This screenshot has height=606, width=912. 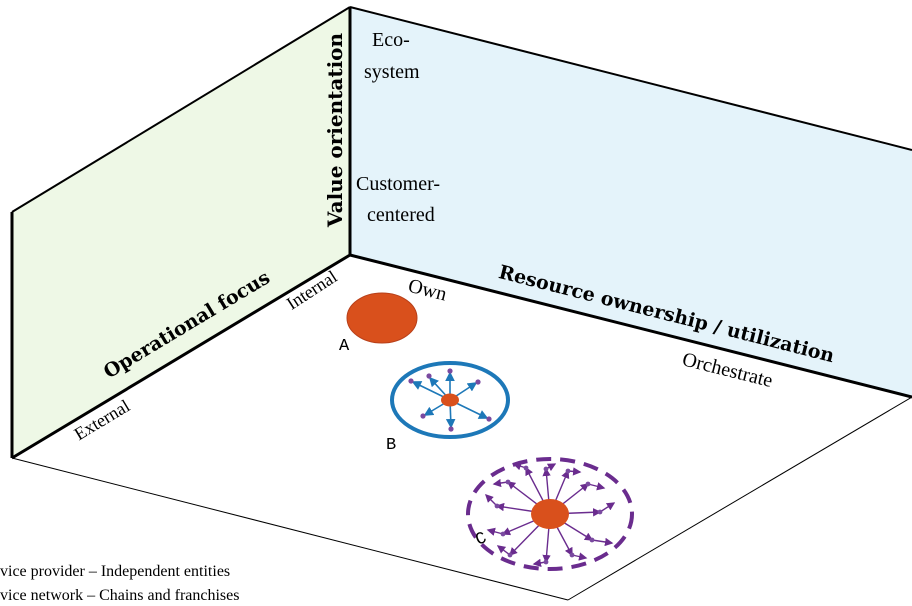 I want to click on model-a-marker: A, so click(x=378, y=324).